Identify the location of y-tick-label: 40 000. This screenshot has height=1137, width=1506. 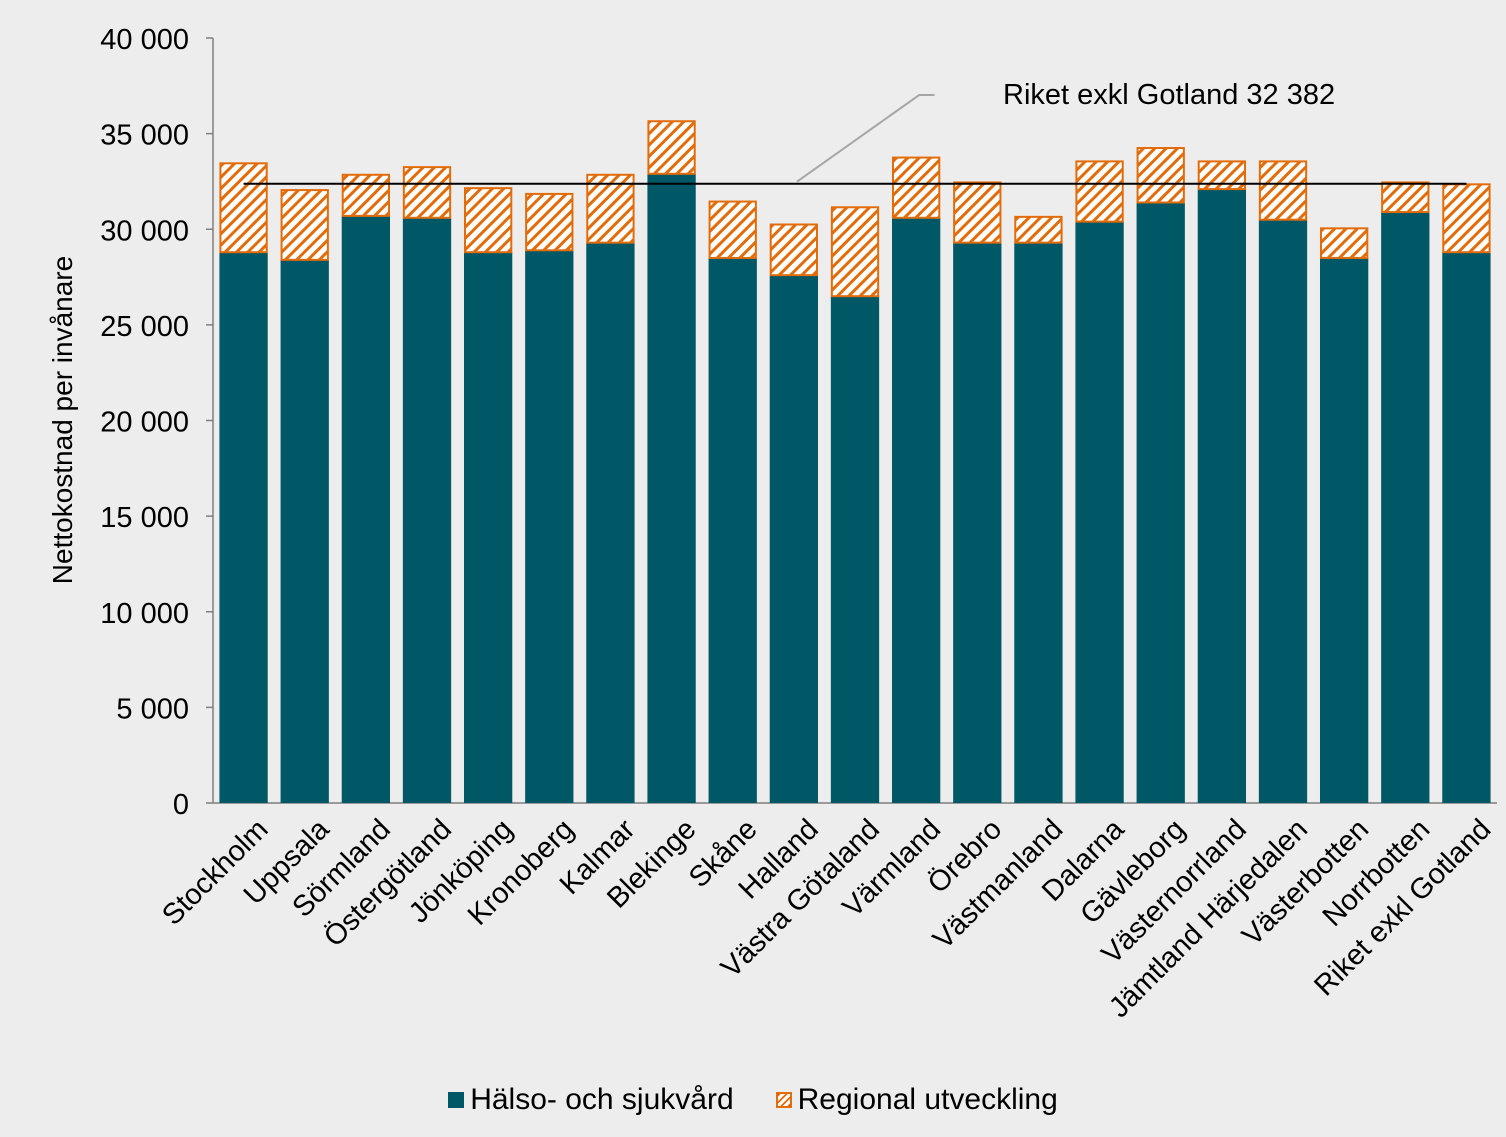
(144, 40).